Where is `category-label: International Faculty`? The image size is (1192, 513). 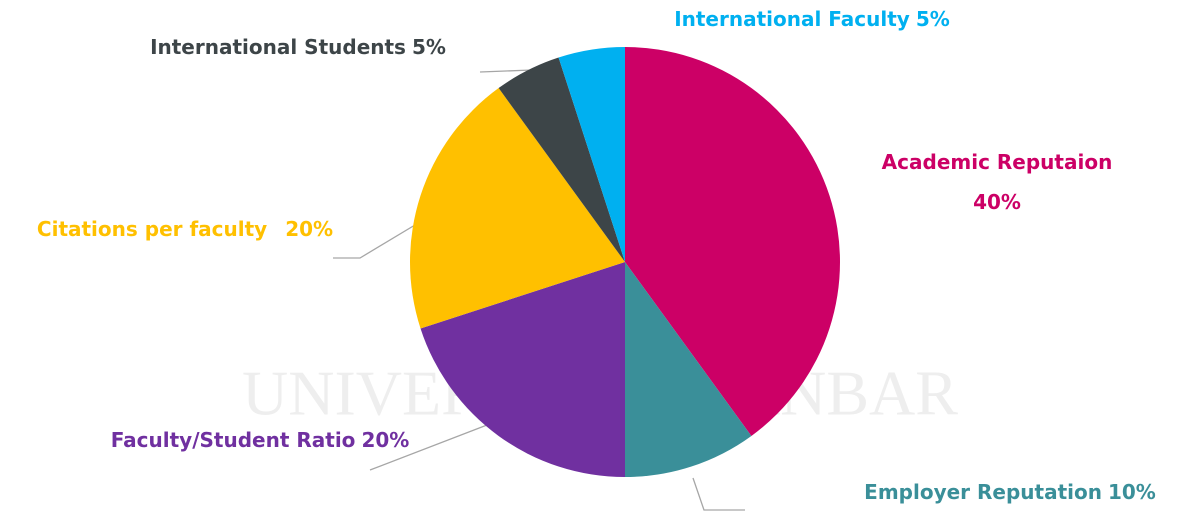
category-label: International Faculty is located at coordinates (792, 19).